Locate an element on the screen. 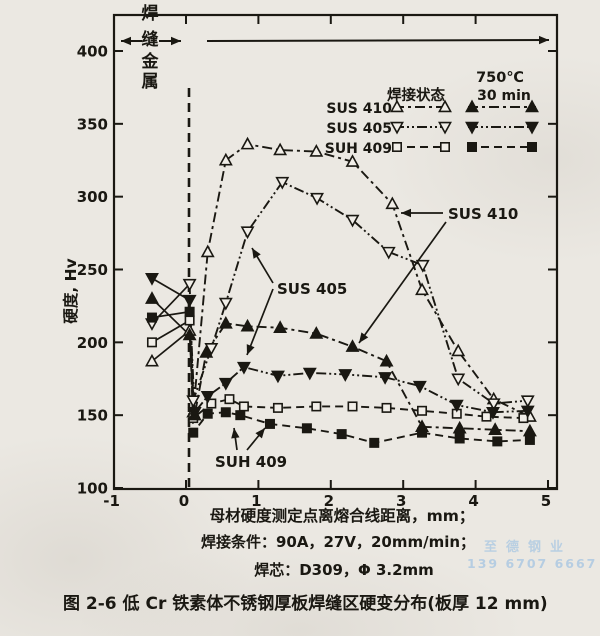  x-tick-label: 3 is located at coordinates (401, 501).